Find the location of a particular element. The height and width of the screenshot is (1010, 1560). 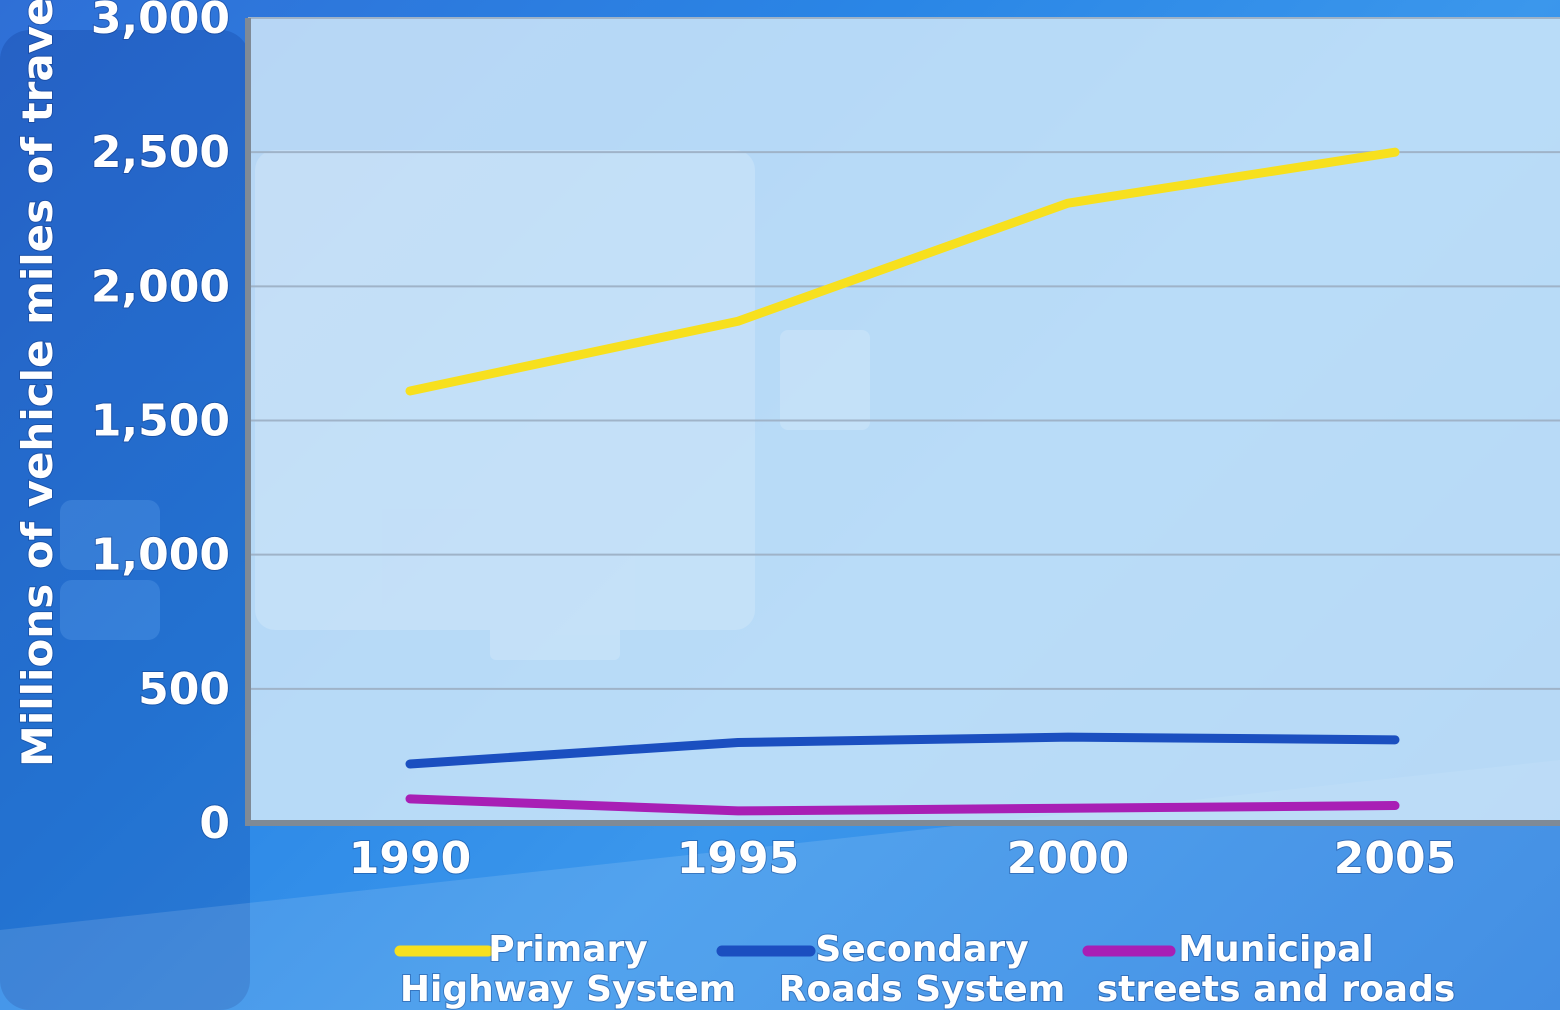

legend-label: Highway System is located at coordinates (568, 989).